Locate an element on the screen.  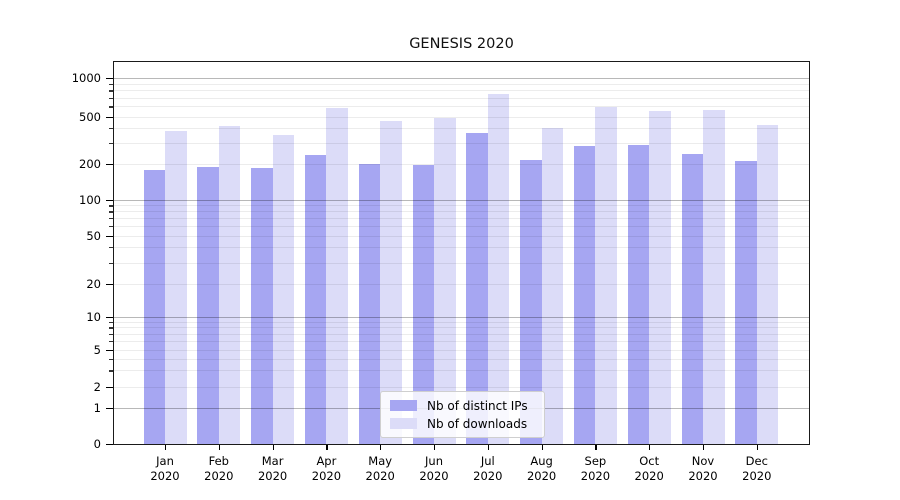
bar-downloads-nov is located at coordinates (714, 277).